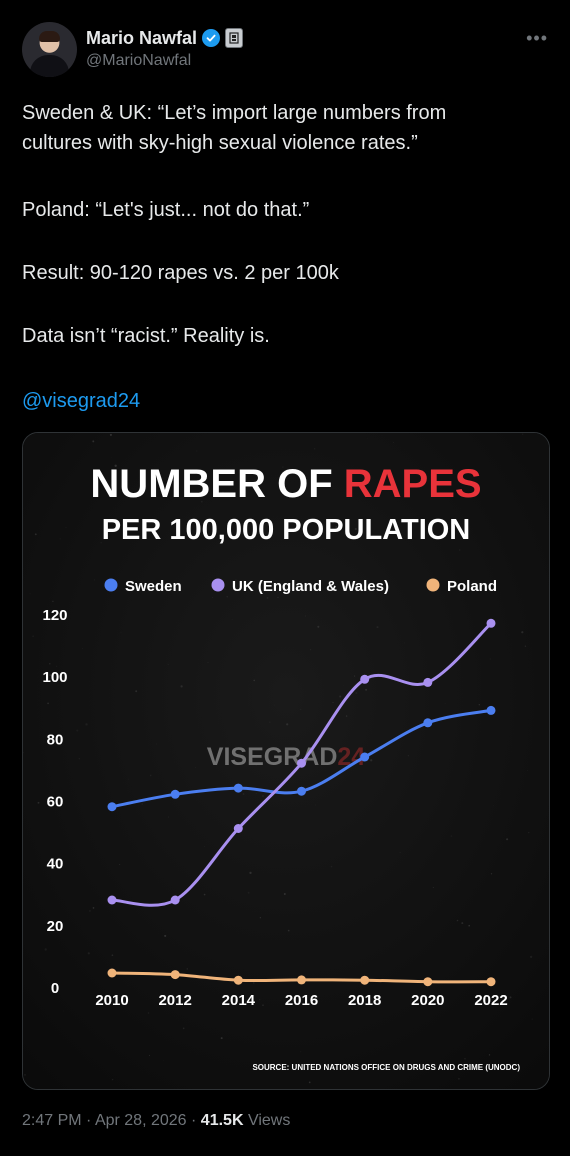 The image size is (570, 1156). I want to click on mention-link: @visegrad24, so click(81, 401).